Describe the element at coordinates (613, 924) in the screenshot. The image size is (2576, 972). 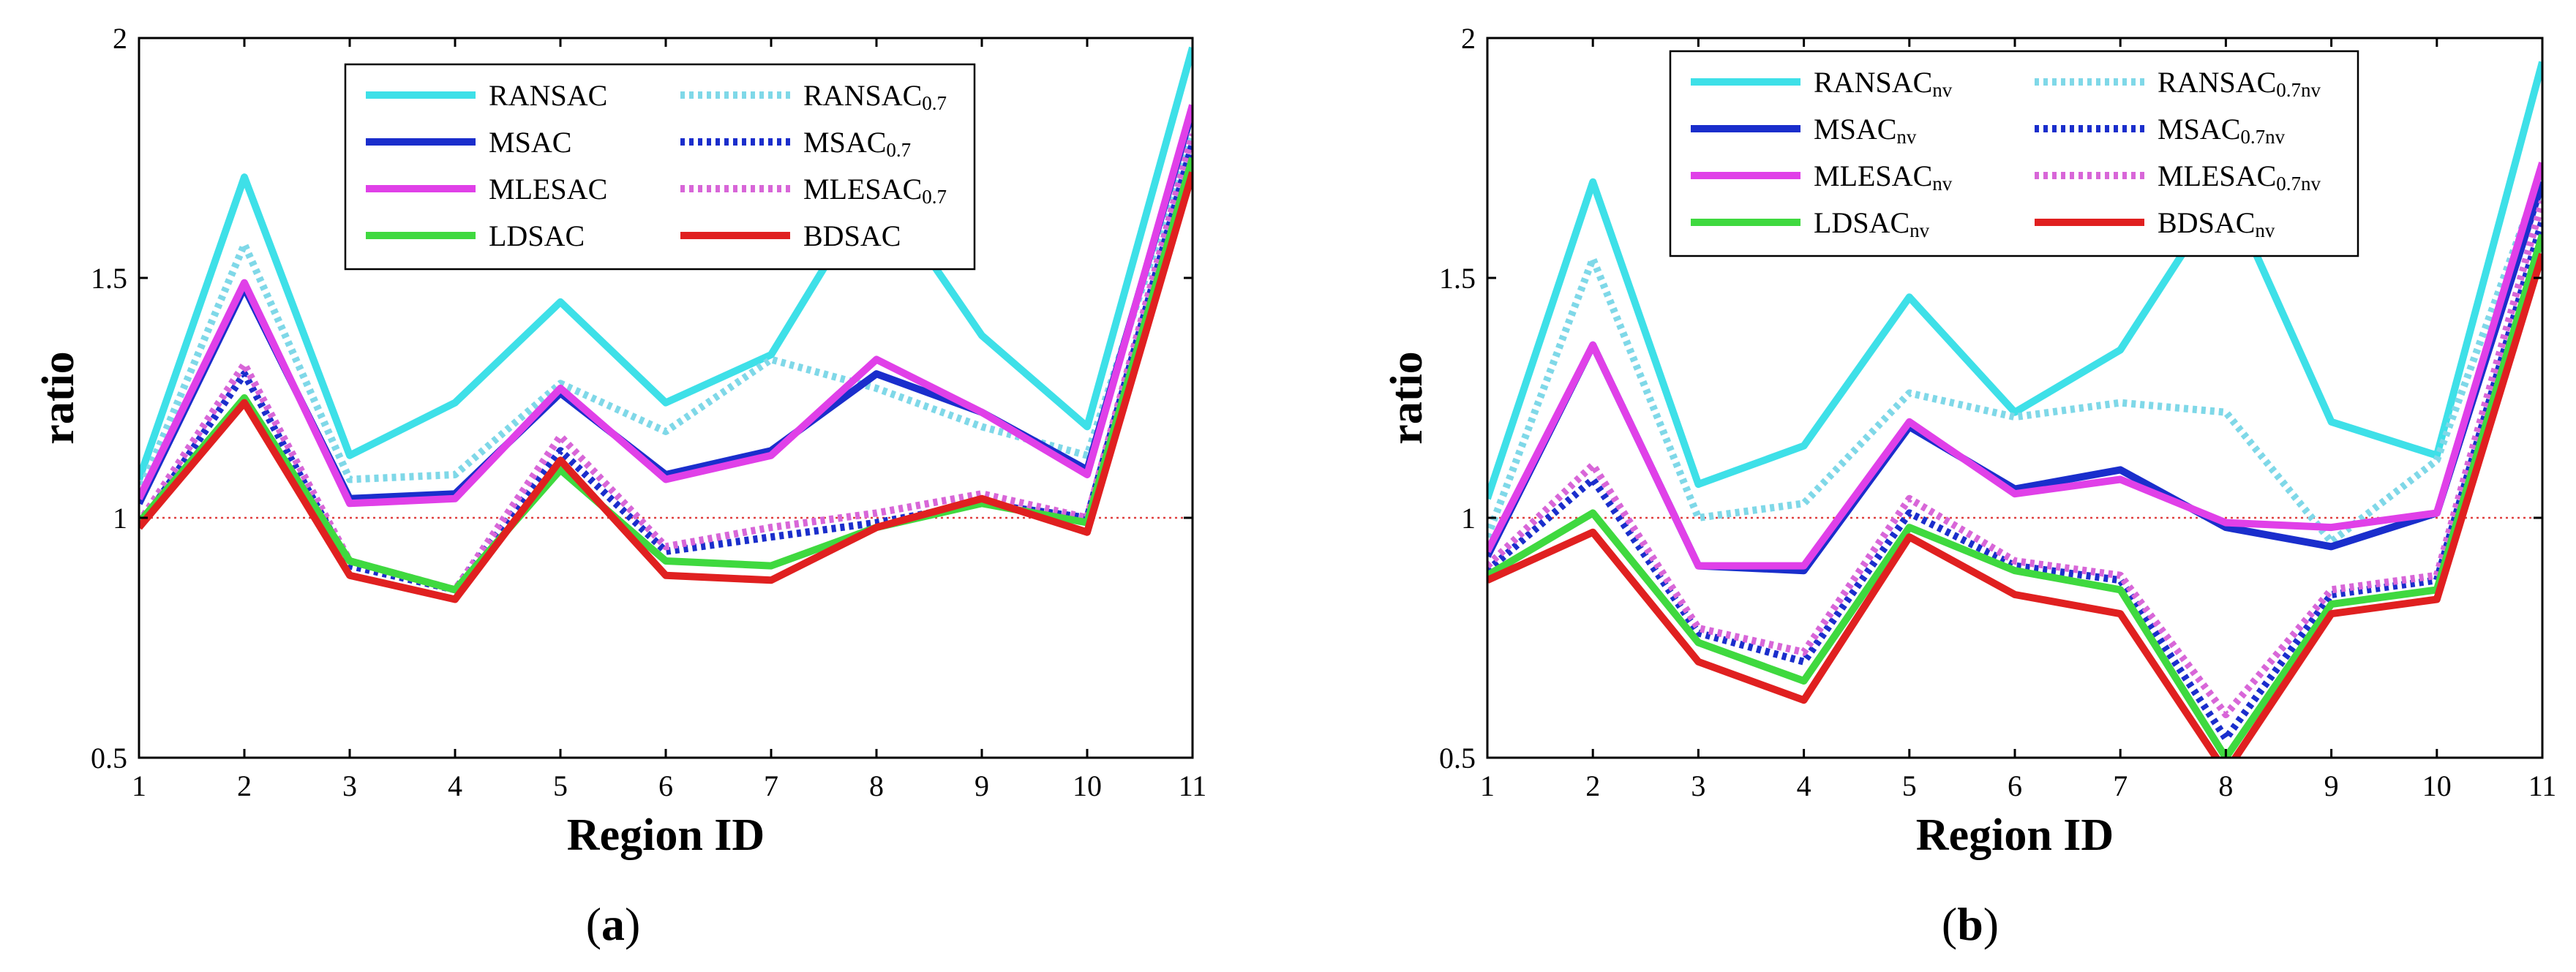
I see `panel-a-label: (a)` at that location.